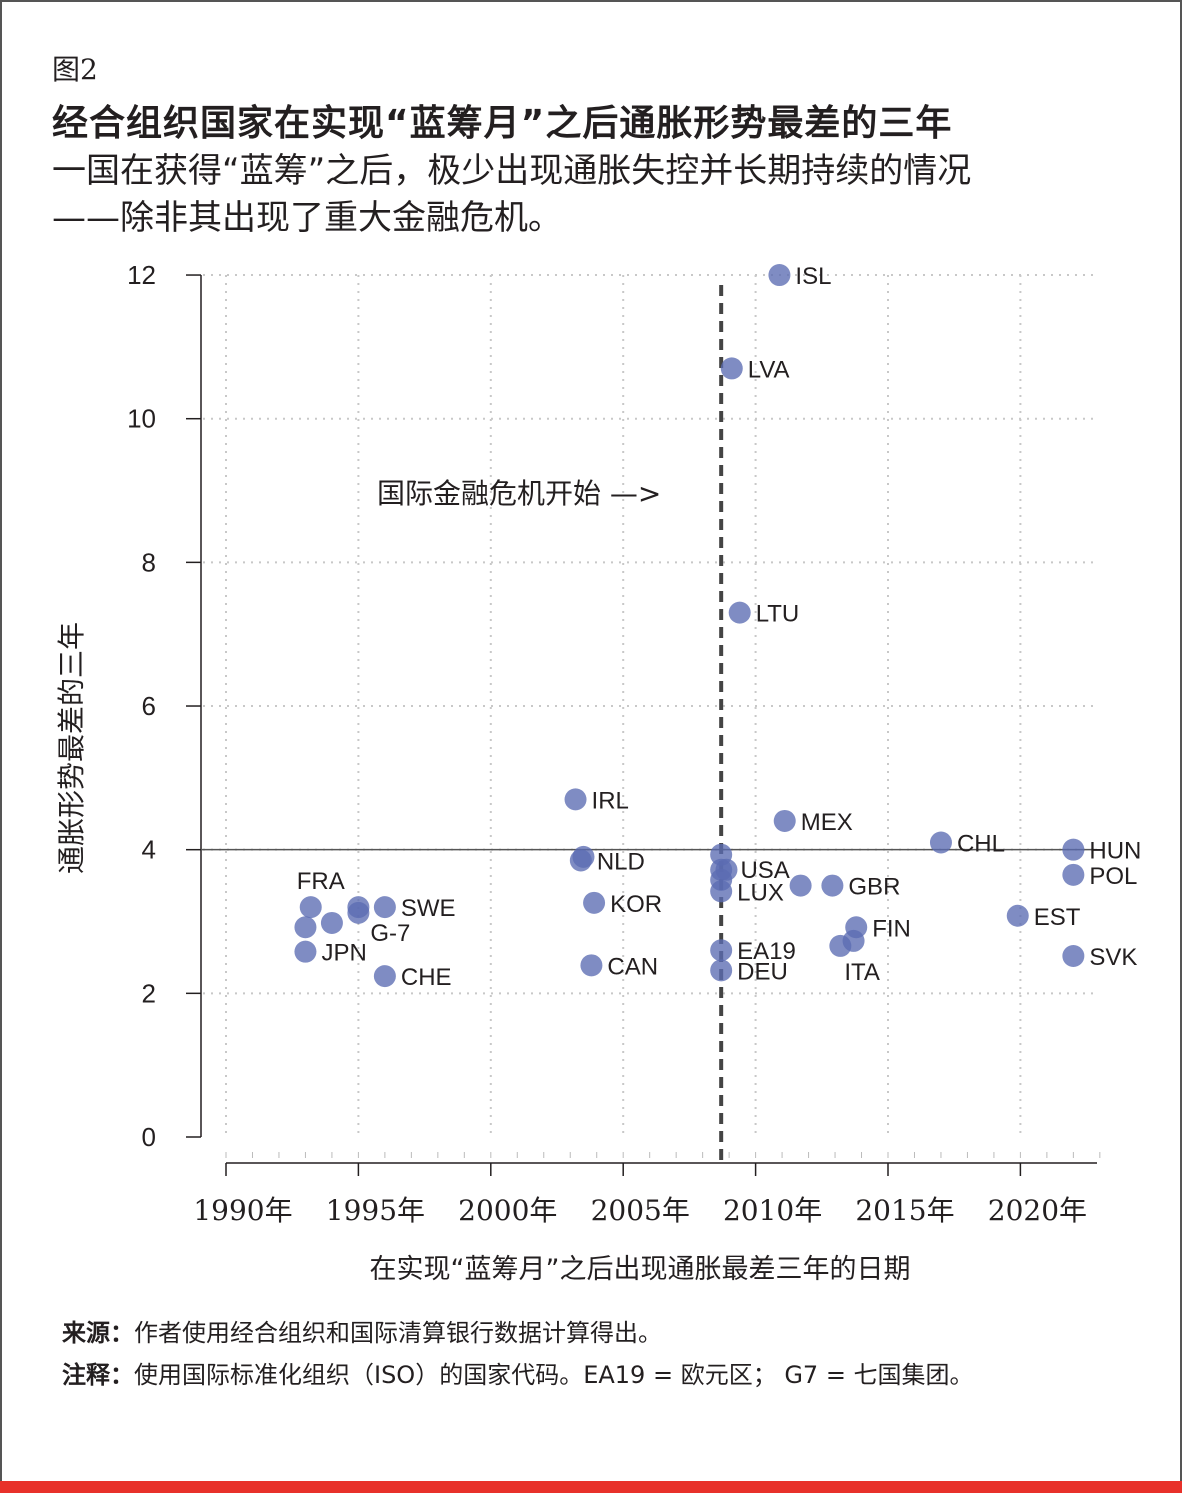 This screenshot has height=1493, width=1182. I want to click on point-label-ea19: EA19, so click(766, 951).